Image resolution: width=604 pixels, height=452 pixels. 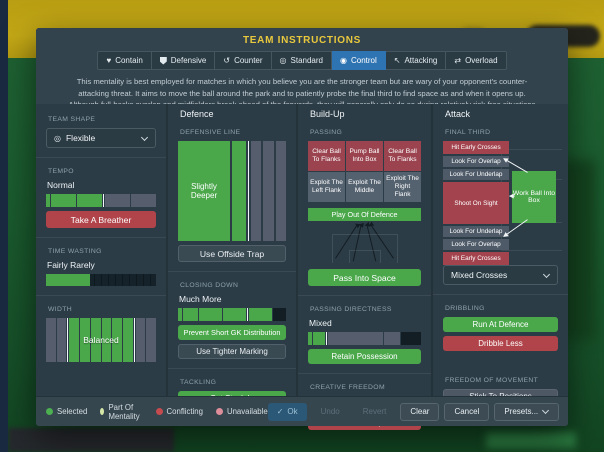 What do you see at coordinates (330, 411) in the screenshot?
I see `undo-button: Undo` at bounding box center [330, 411].